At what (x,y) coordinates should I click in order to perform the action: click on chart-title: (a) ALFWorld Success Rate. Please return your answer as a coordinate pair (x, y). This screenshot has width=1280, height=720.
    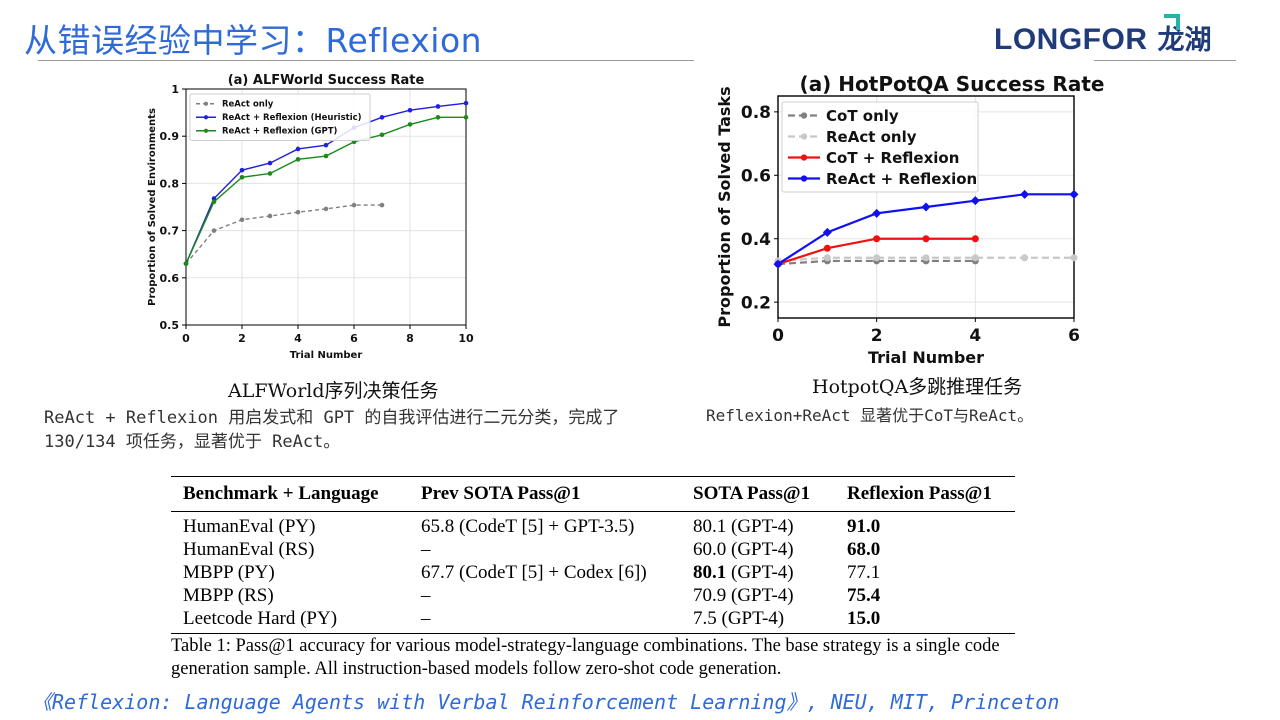
    Looking at the image, I should click on (326, 80).